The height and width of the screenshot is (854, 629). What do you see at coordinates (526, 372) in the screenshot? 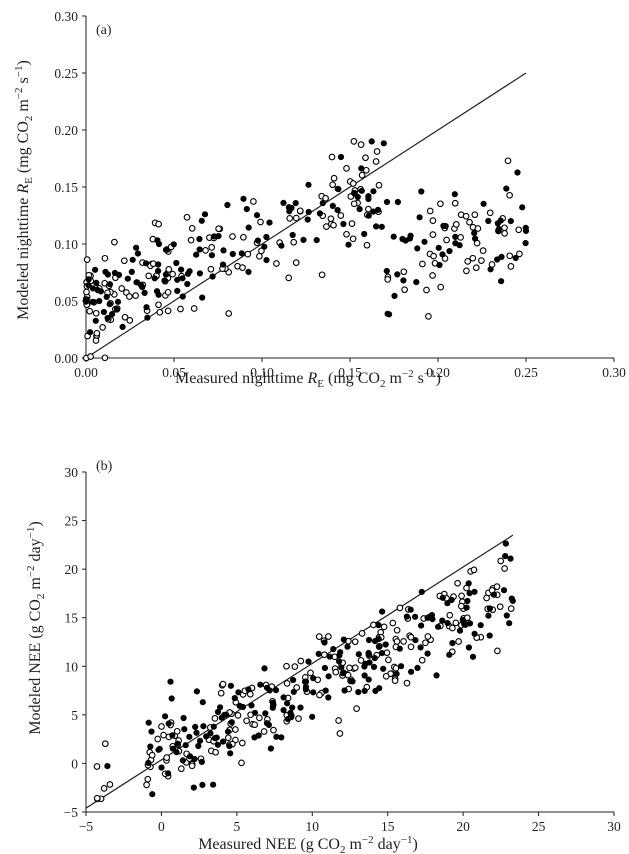
I see `panel-a-x-tick-label: 0.25` at bounding box center [526, 372].